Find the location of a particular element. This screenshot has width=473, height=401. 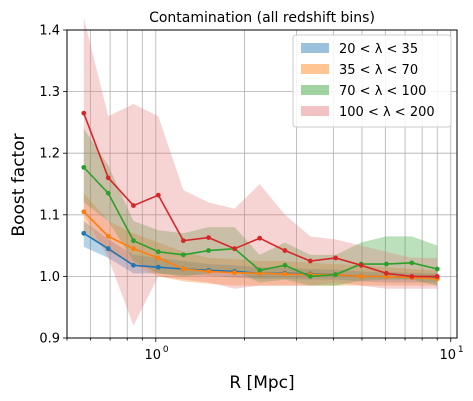

legend-label: 35 < λ < 70 is located at coordinates (378, 70).